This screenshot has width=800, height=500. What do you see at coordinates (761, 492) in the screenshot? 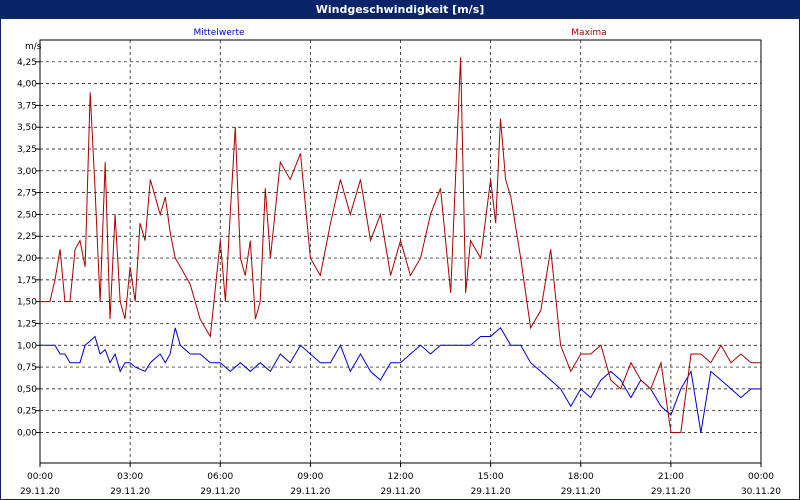
I see `x-tick-date: 30.11.20` at bounding box center [761, 492].